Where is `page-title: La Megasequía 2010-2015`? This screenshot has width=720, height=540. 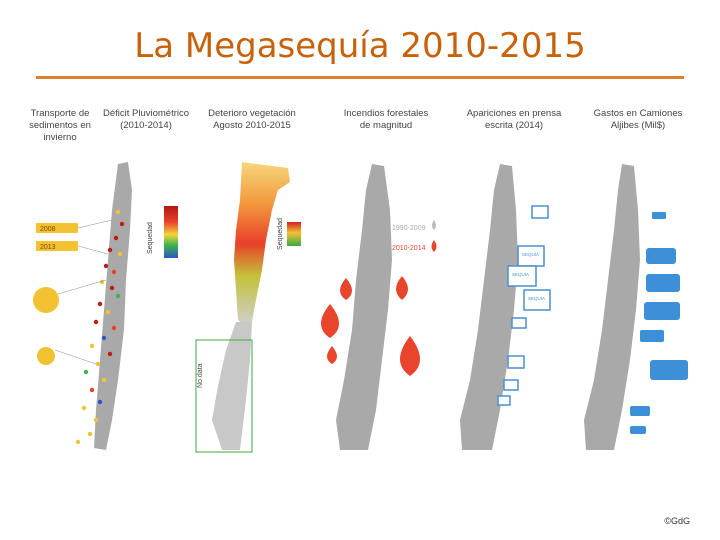 page-title: La Megasequía 2010-2015 is located at coordinates (360, 46).